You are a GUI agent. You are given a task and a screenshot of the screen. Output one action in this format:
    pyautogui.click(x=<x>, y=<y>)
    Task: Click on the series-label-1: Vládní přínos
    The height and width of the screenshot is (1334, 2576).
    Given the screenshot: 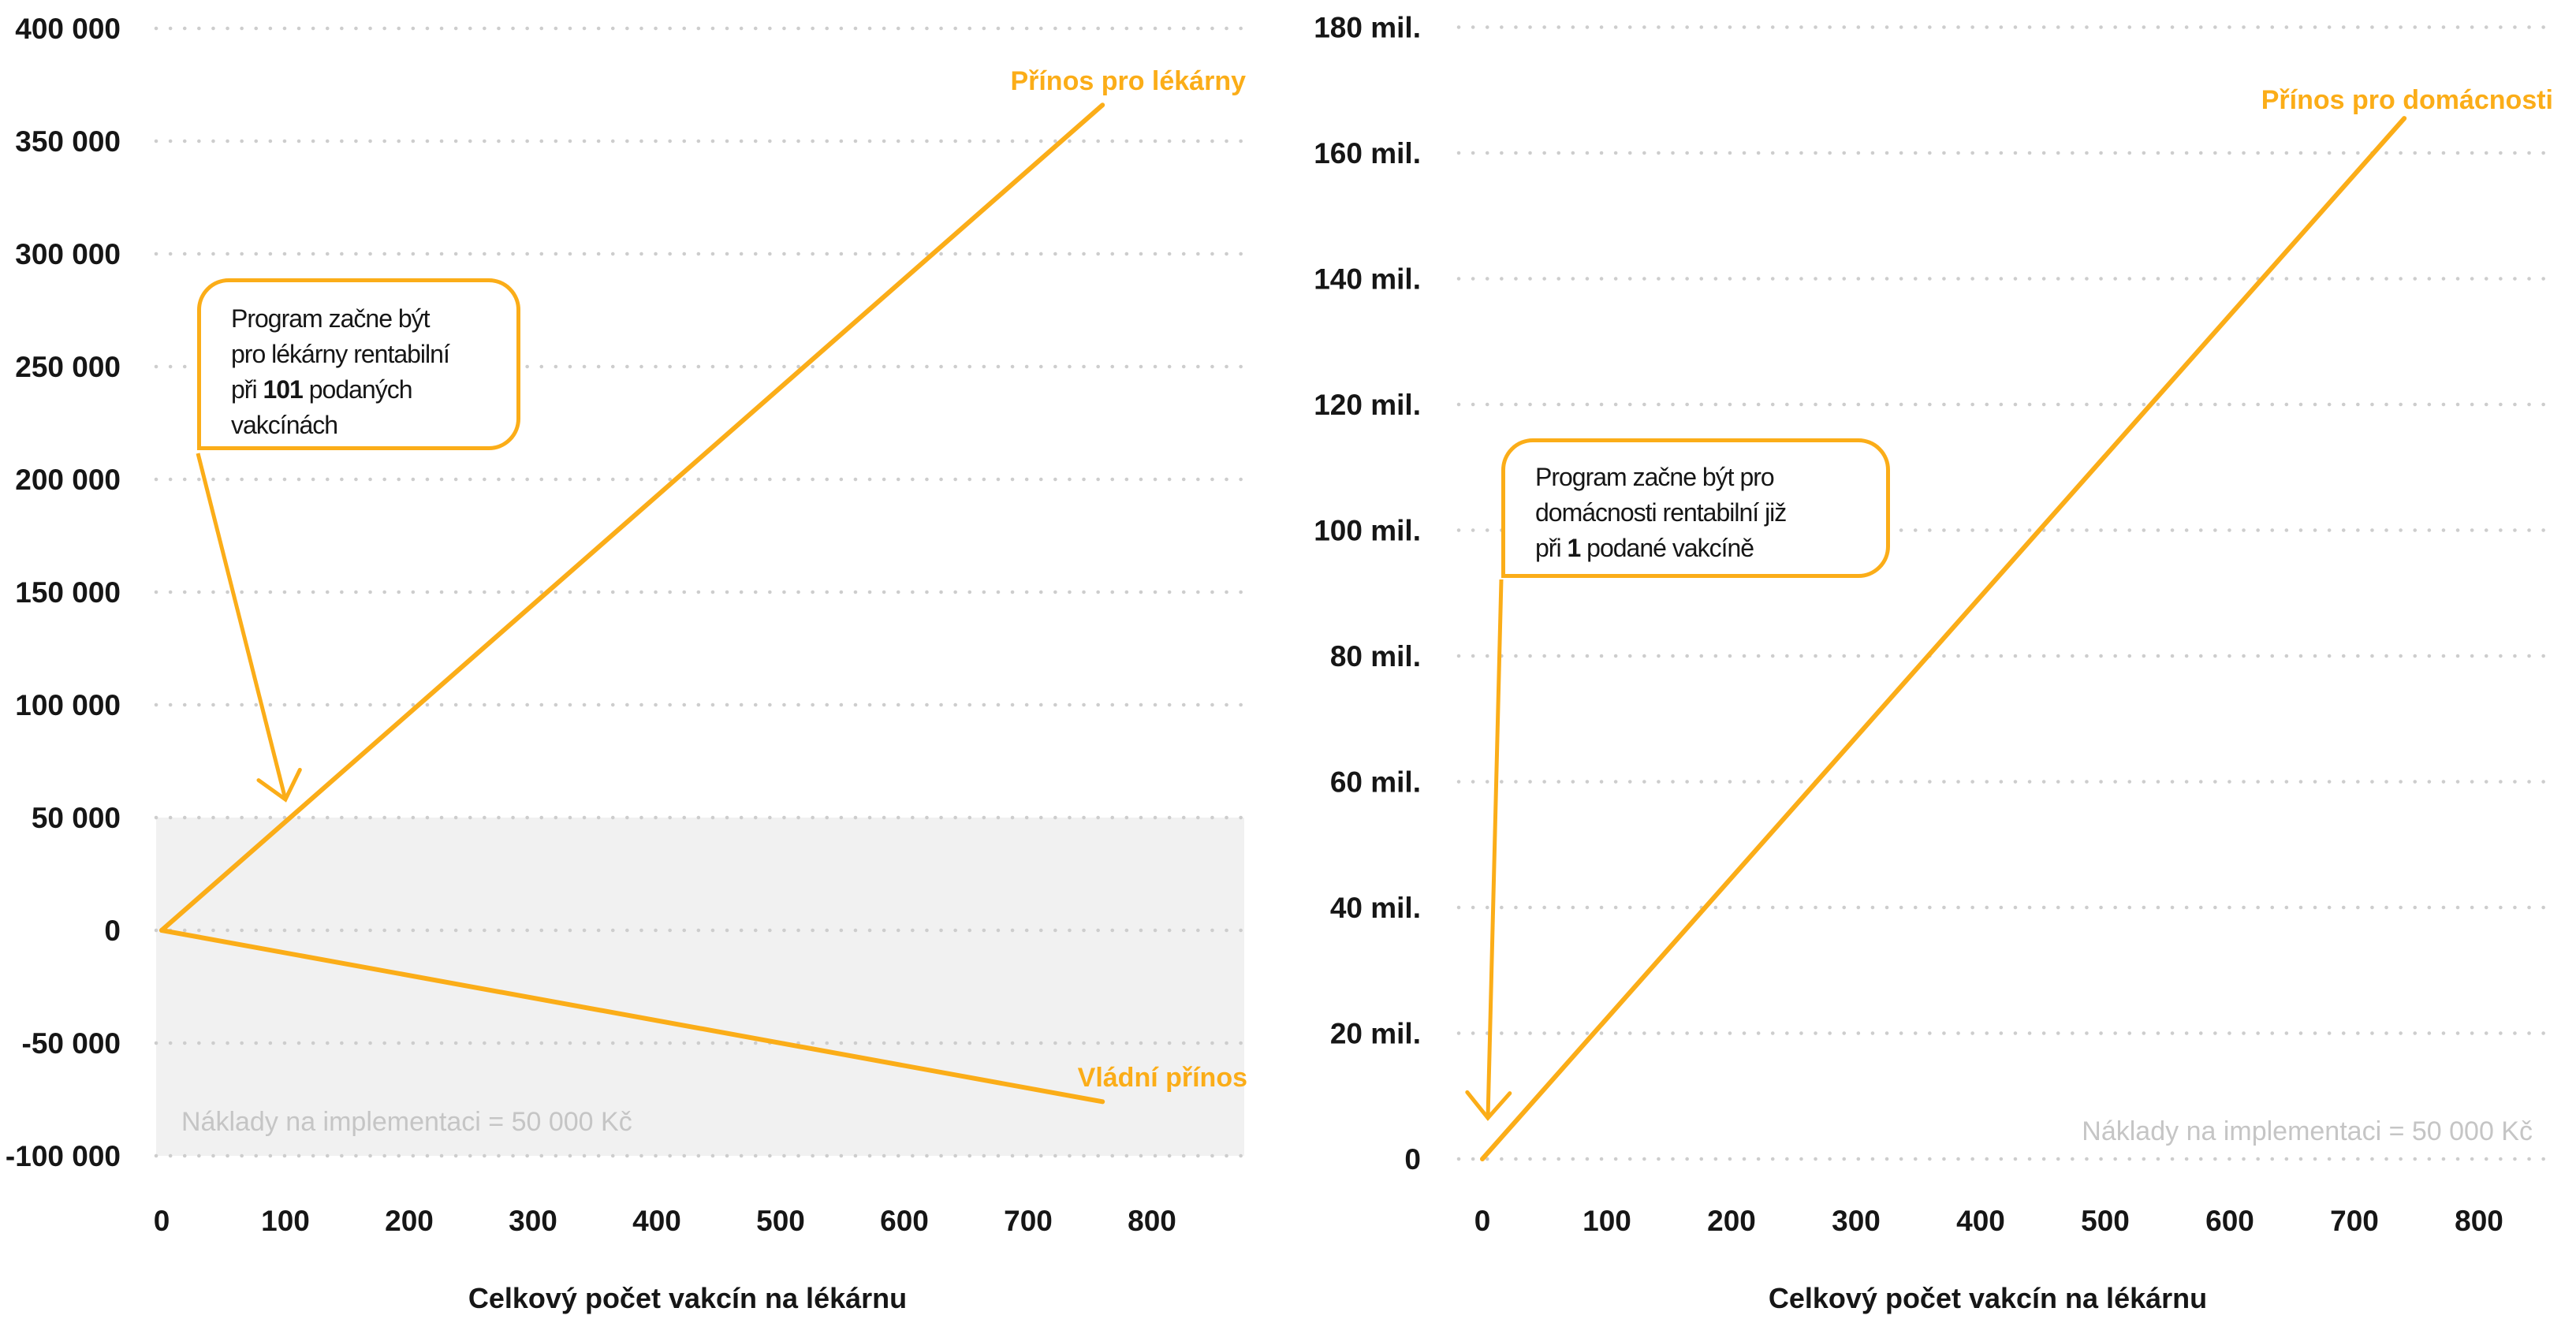 What is the action you would take?
    pyautogui.click(x=1163, y=1078)
    